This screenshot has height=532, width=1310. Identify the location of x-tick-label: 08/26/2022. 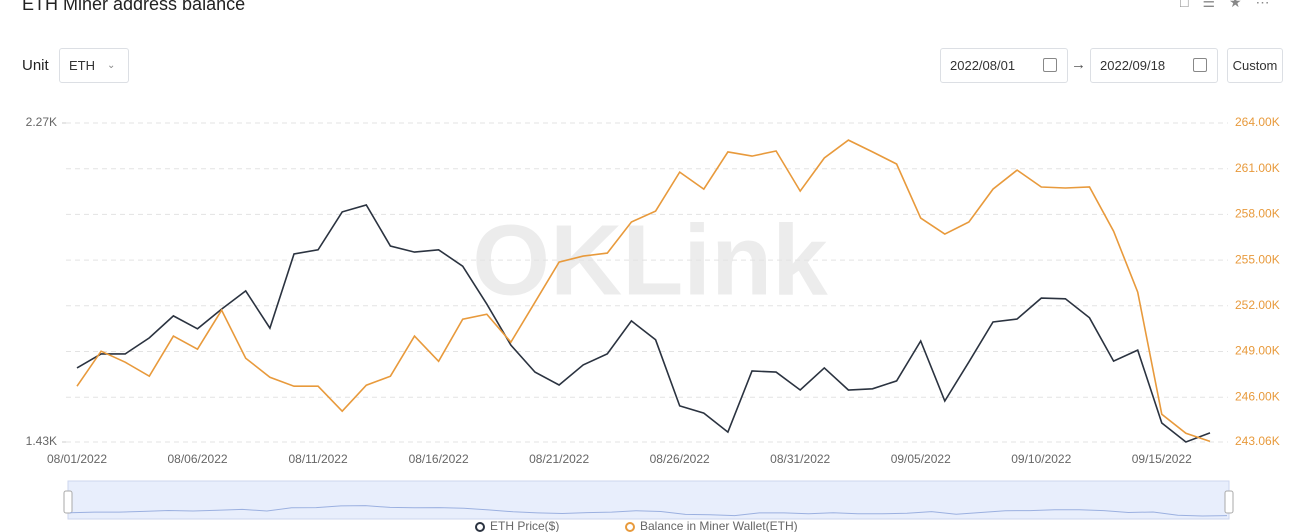
(680, 459).